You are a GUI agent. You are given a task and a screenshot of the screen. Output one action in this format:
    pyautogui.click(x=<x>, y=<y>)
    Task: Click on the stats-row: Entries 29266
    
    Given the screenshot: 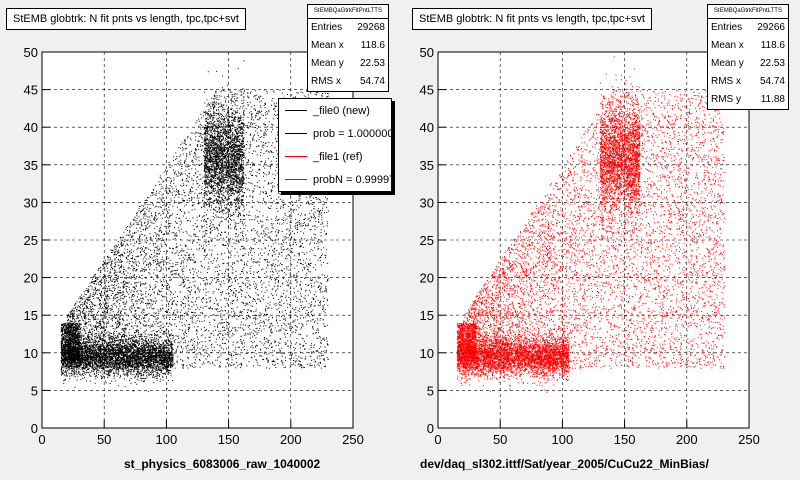 What is the action you would take?
    pyautogui.click(x=748, y=27)
    